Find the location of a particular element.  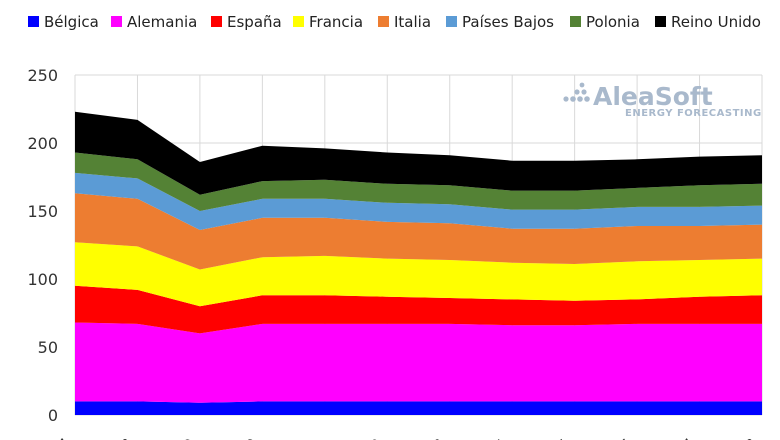

legend-item: Polonia is located at coordinates (605, 22).